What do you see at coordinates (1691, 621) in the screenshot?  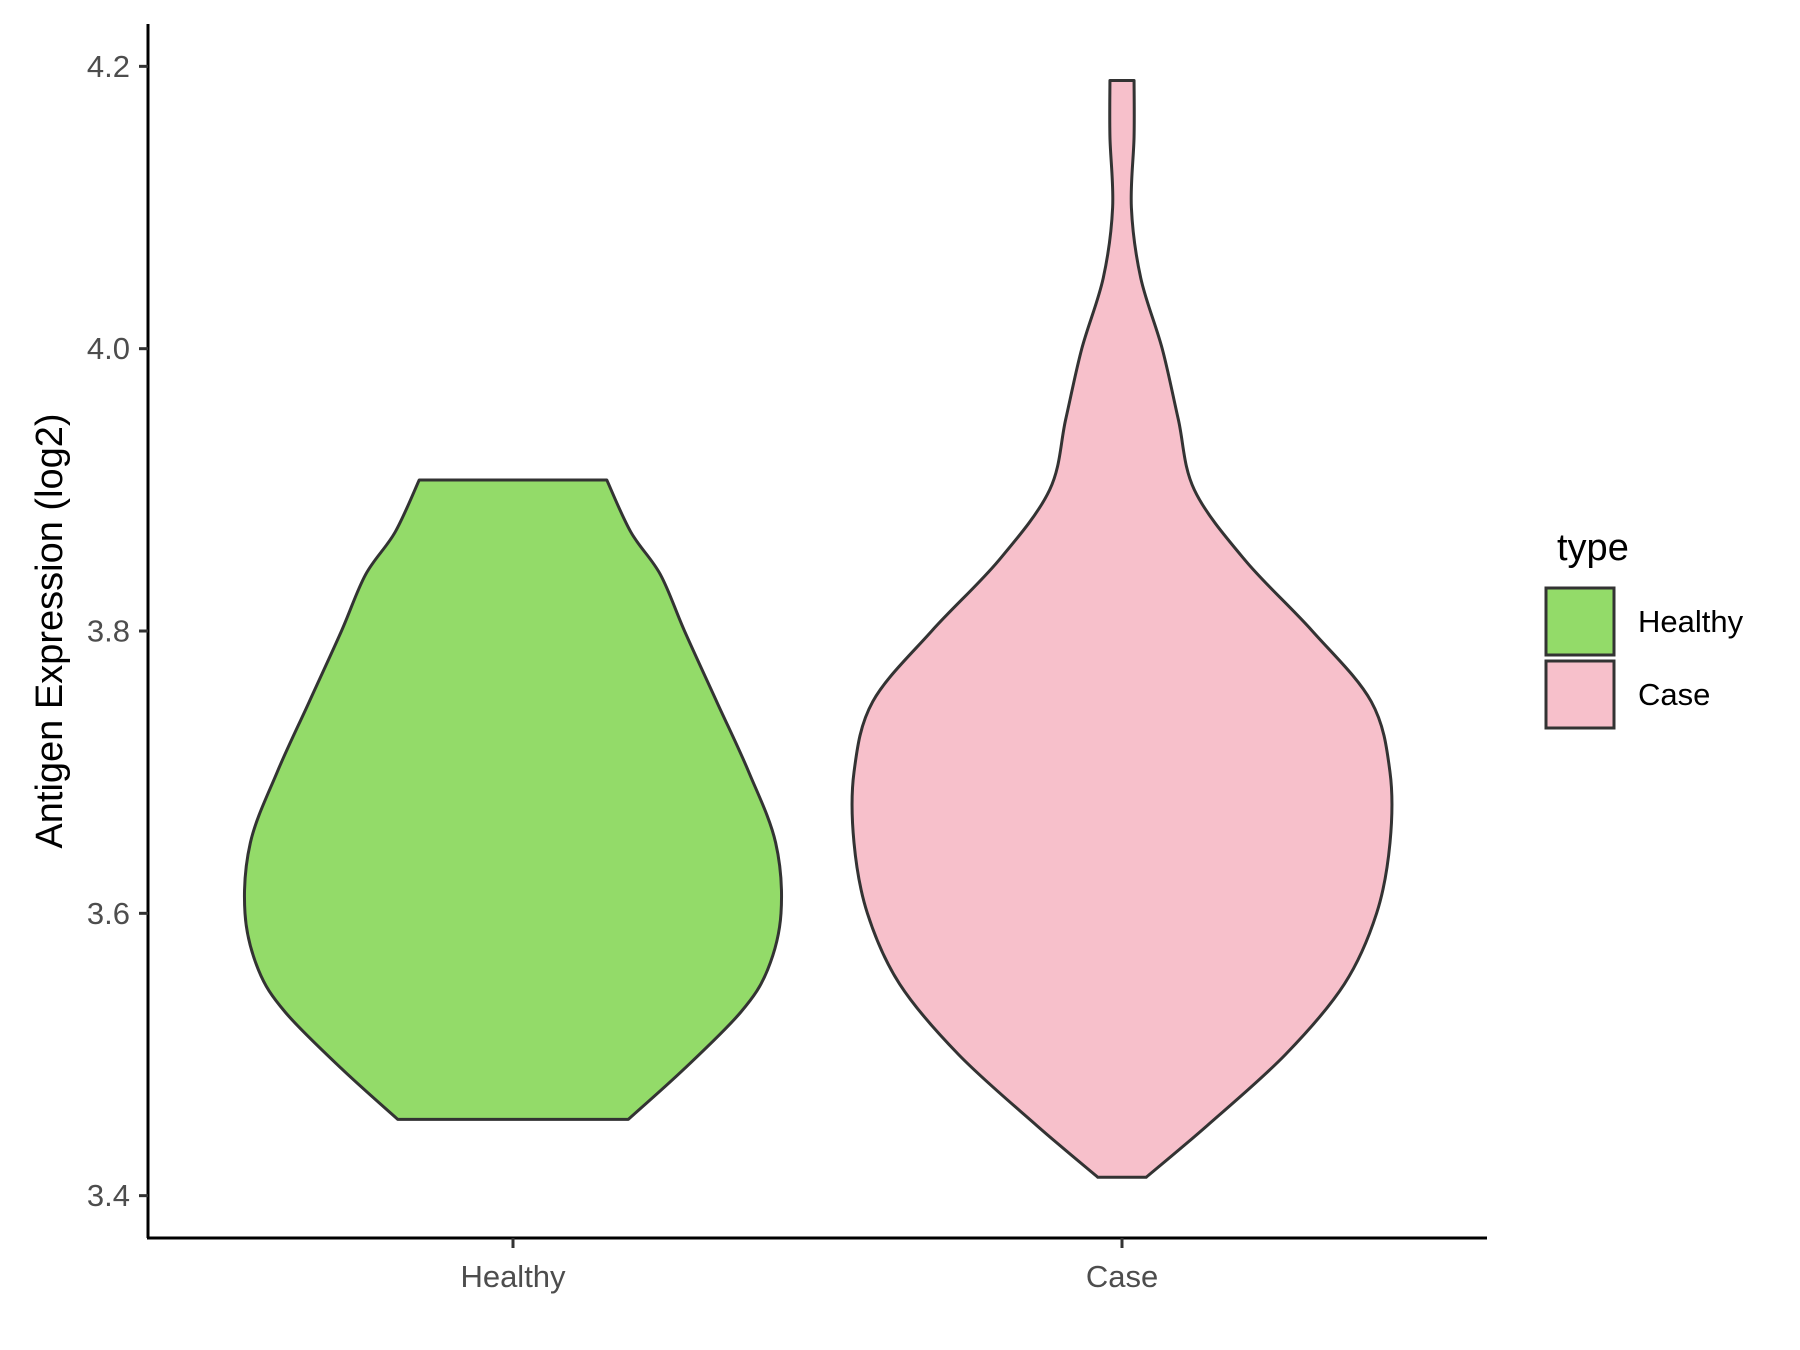 I see `legend-label-healthy: Healthy` at bounding box center [1691, 621].